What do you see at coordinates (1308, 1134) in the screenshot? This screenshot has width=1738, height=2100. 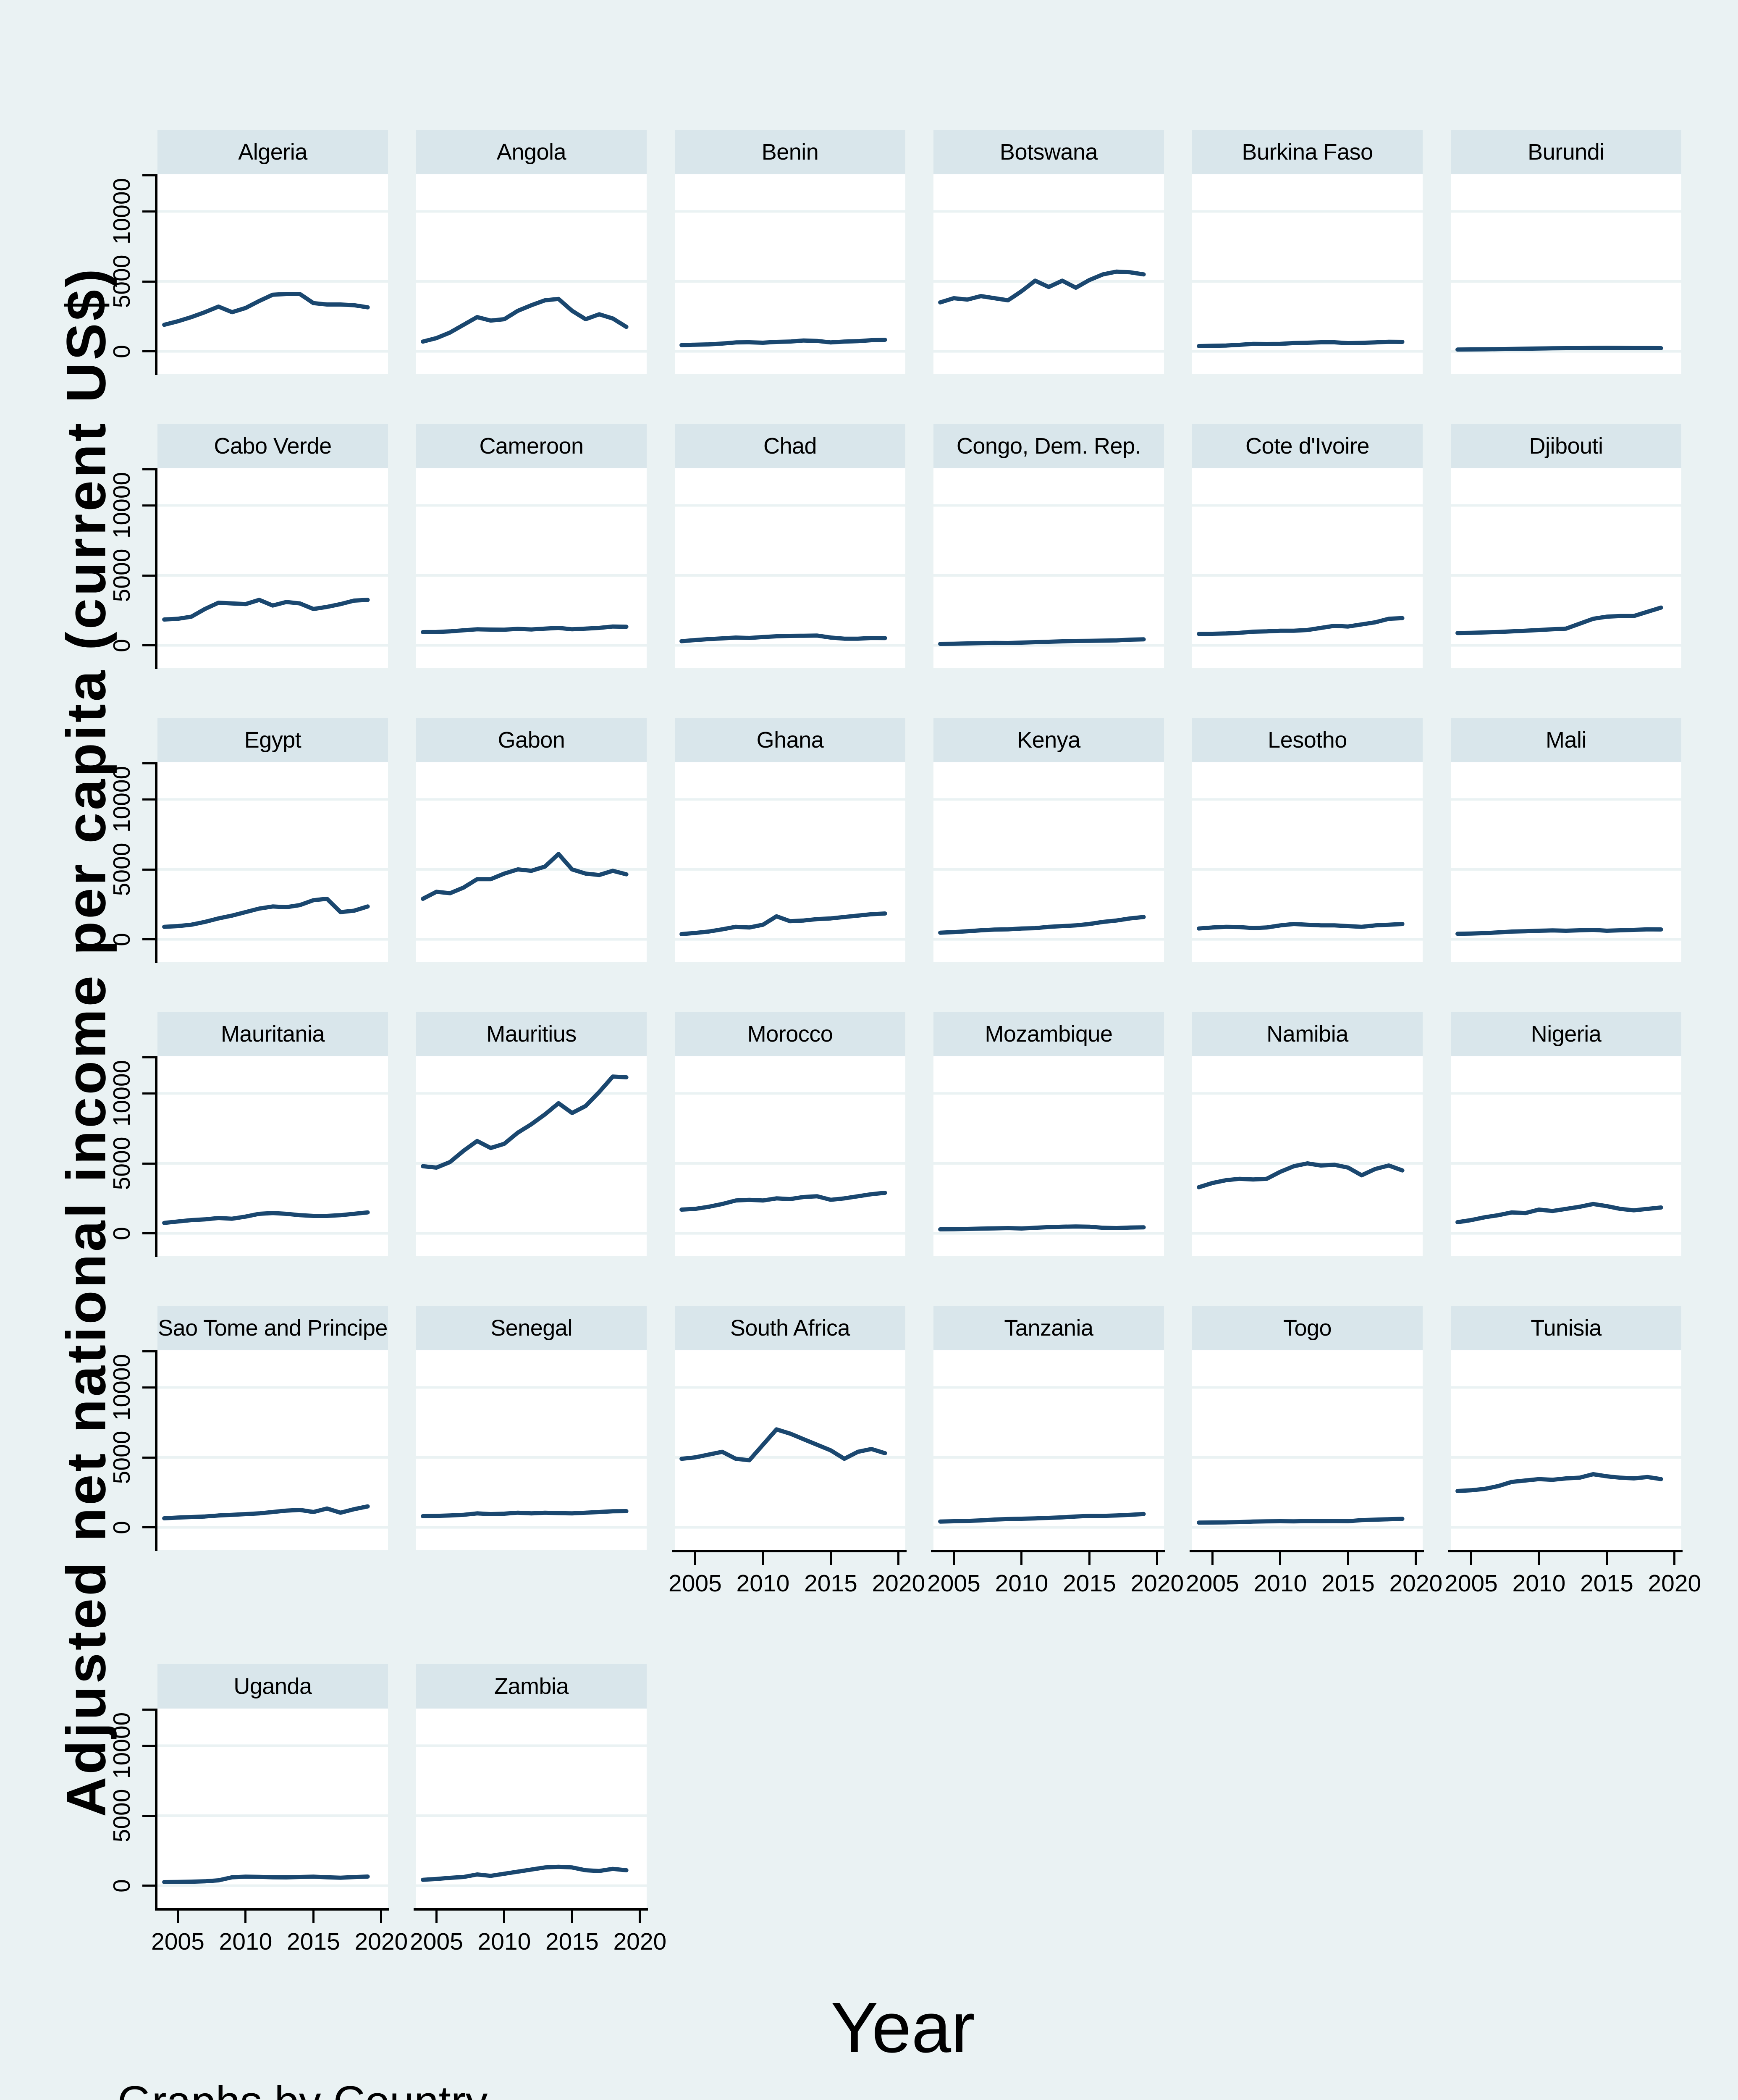 I see `subplot: Namibia` at bounding box center [1308, 1134].